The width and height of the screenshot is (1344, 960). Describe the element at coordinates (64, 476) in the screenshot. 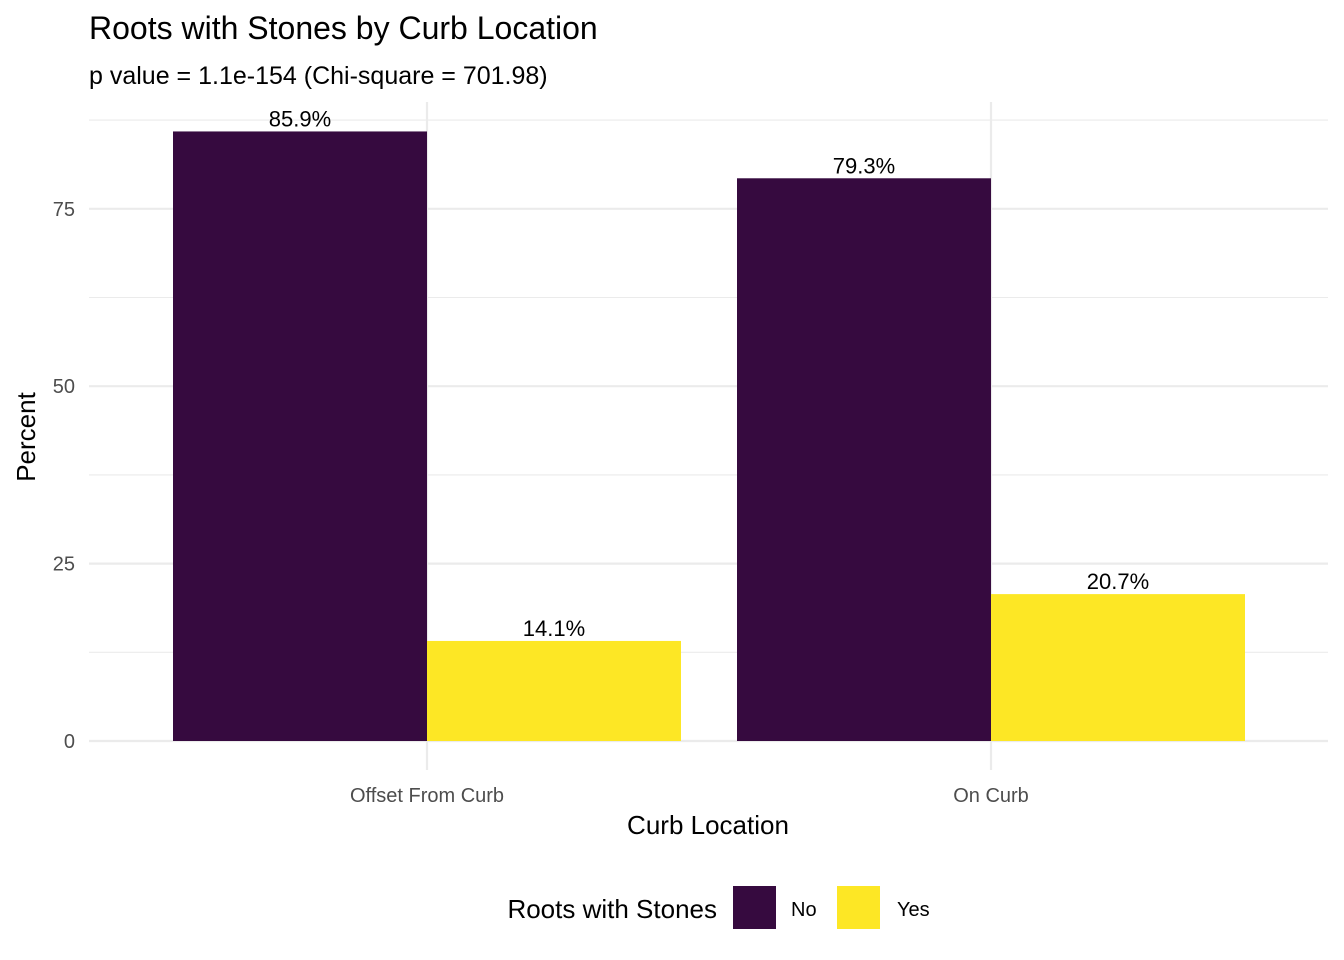

I see `y-axis-ticks: 0 25 50 75` at that location.